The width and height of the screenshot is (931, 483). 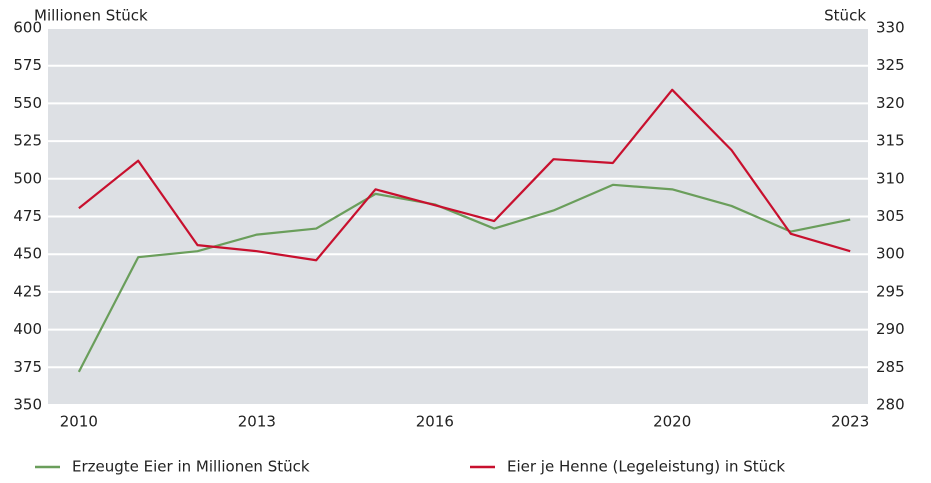 What do you see at coordinates (27, 65) in the screenshot?
I see `y-tick-label: 575` at bounding box center [27, 65].